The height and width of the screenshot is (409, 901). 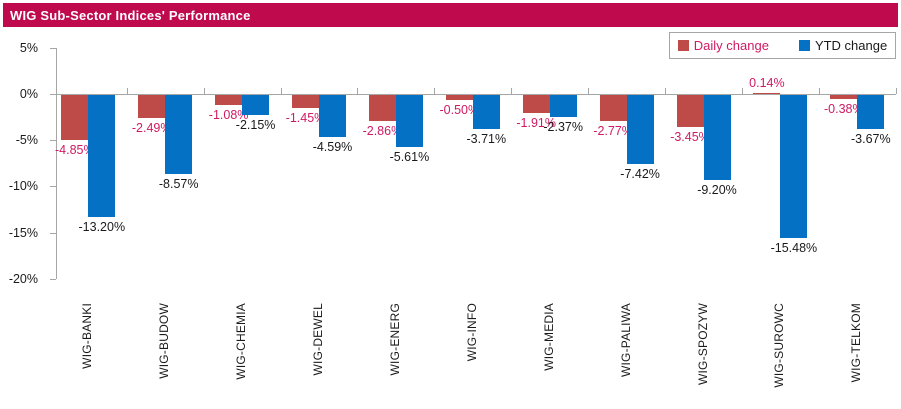 I want to click on y-axis-line, so click(x=56, y=163).